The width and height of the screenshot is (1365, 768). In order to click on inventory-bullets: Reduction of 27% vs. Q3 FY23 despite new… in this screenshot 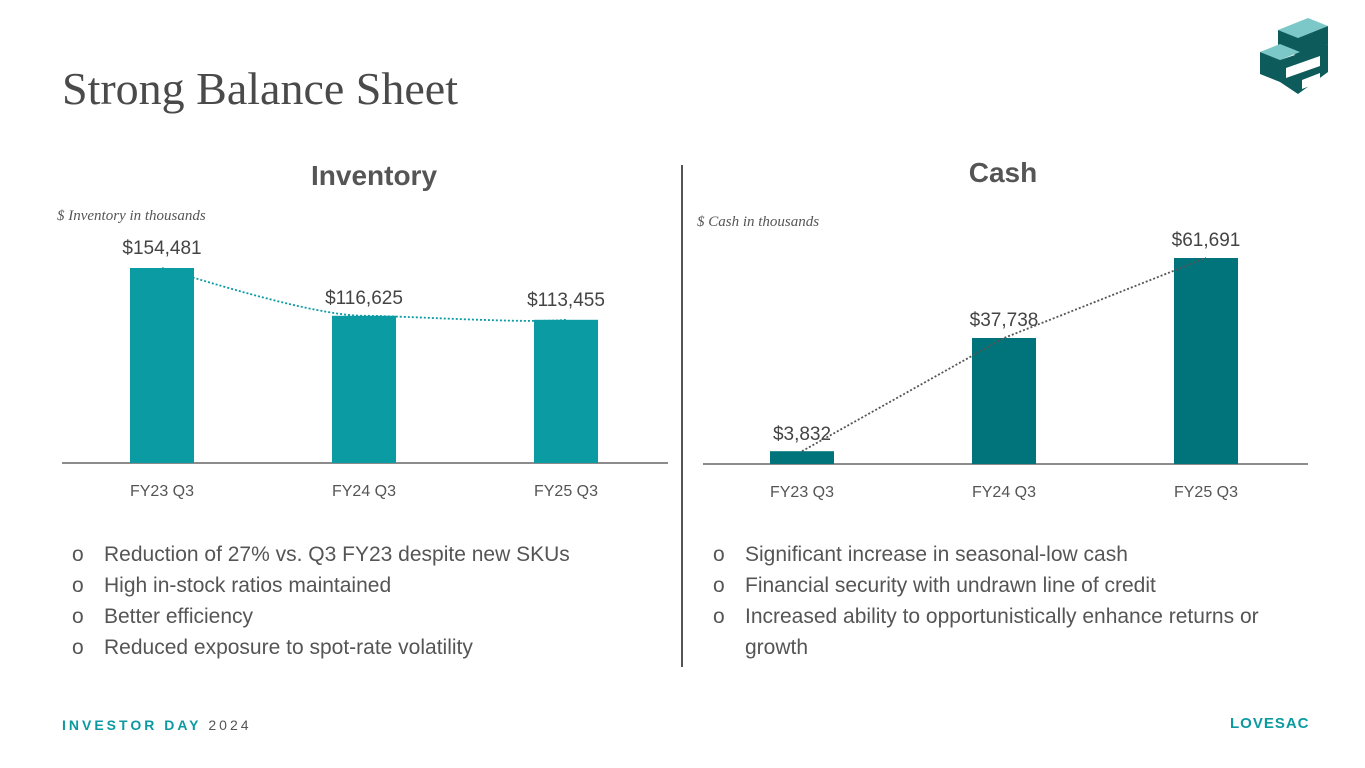, I will do `click(316, 601)`.